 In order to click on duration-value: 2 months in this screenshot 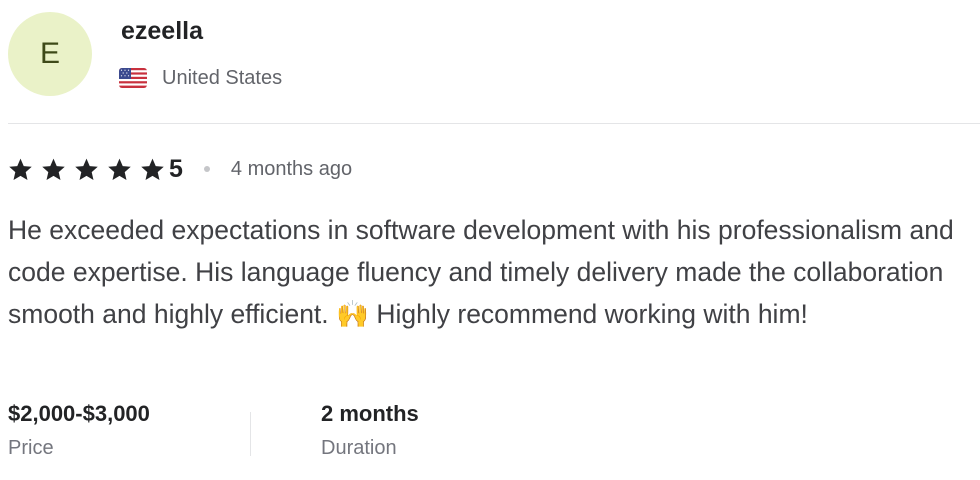, I will do `click(370, 413)`.